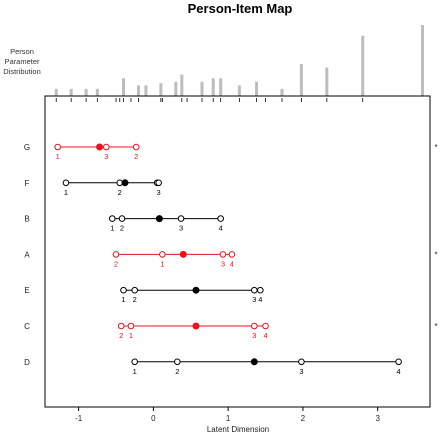 This screenshot has height=434, width=440. What do you see at coordinates (26, 290) in the screenshot?
I see `item-label: E` at bounding box center [26, 290].